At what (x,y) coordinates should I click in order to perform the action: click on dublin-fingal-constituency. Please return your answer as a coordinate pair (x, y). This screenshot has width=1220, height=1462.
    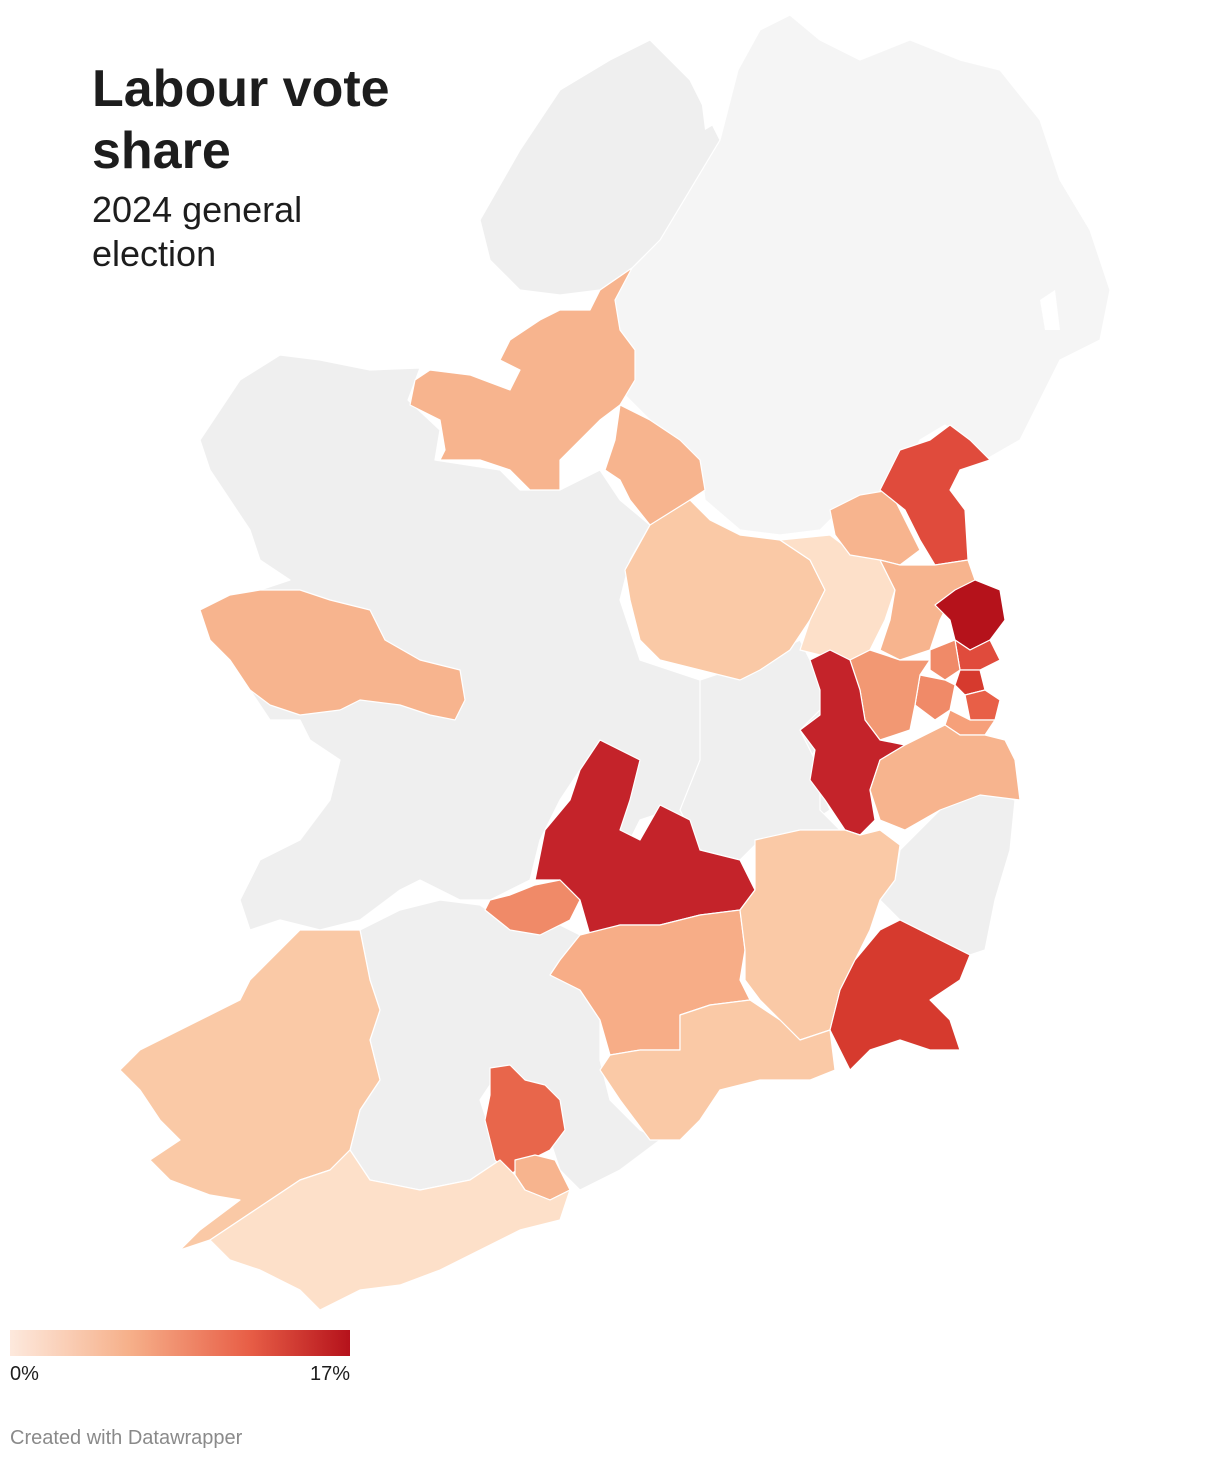
    Looking at the image, I should click on (970, 615).